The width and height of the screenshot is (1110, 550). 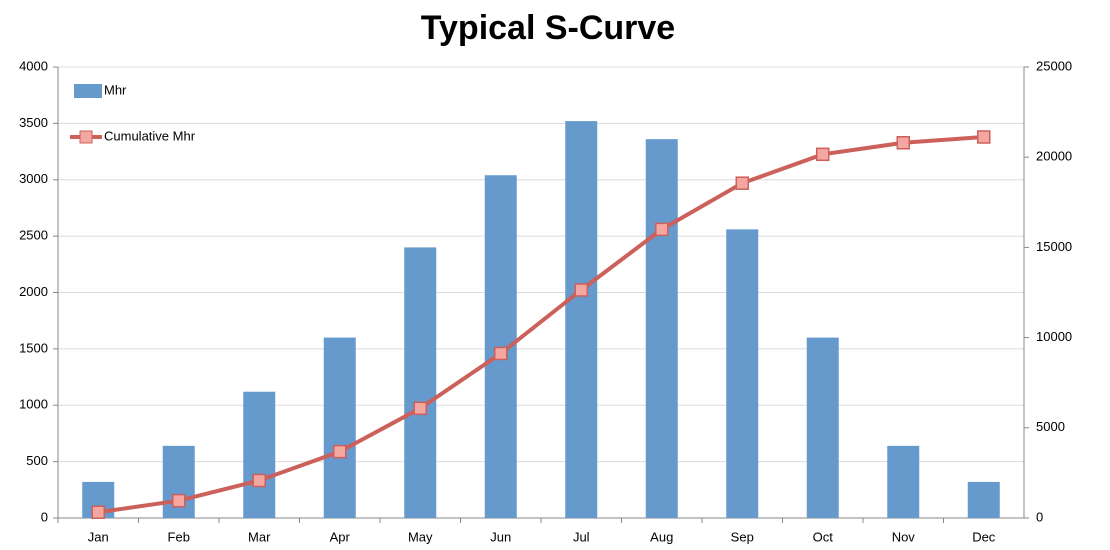 What do you see at coordinates (86, 137) in the screenshot?
I see `legend-marker` at bounding box center [86, 137].